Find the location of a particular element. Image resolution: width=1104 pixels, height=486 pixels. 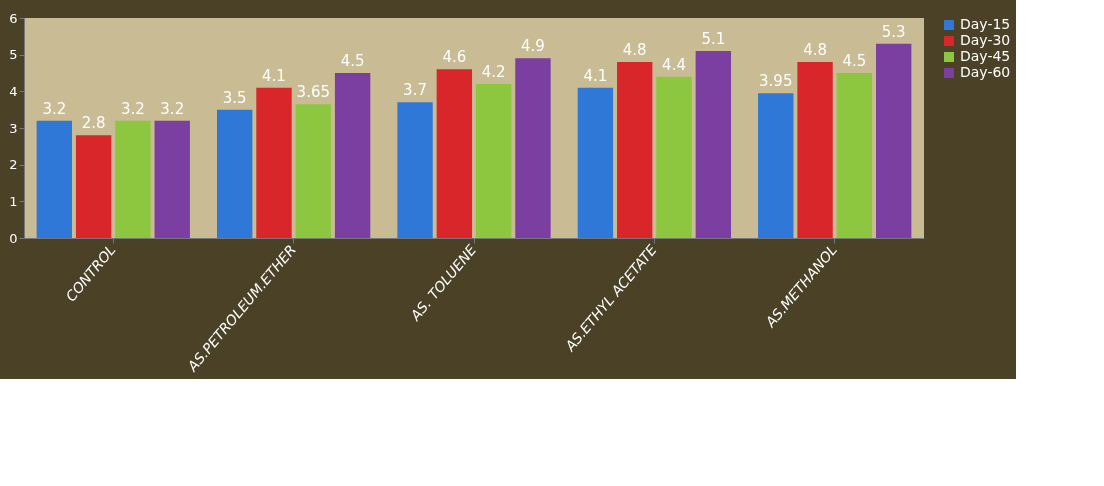

y-tick-label: 3 is located at coordinates (13, 128).